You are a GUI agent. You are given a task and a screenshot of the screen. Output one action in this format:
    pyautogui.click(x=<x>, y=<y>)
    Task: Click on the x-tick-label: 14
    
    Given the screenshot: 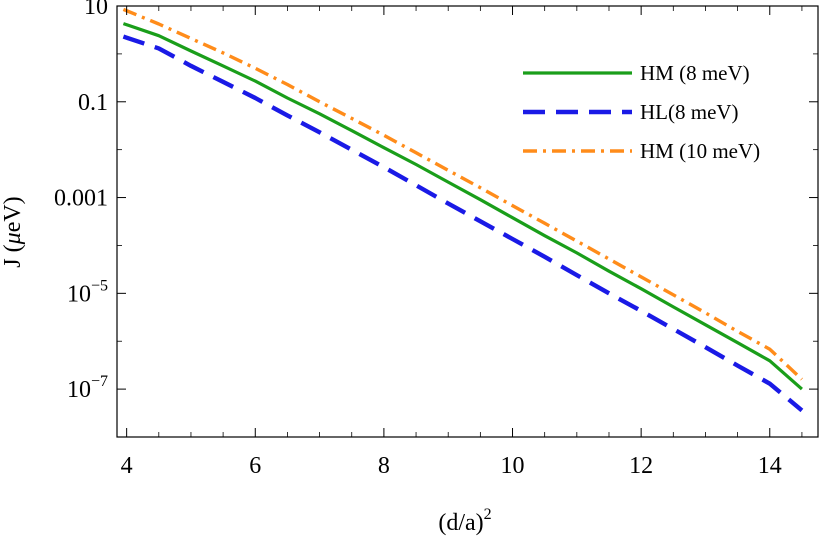 What is the action you would take?
    pyautogui.click(x=770, y=466)
    